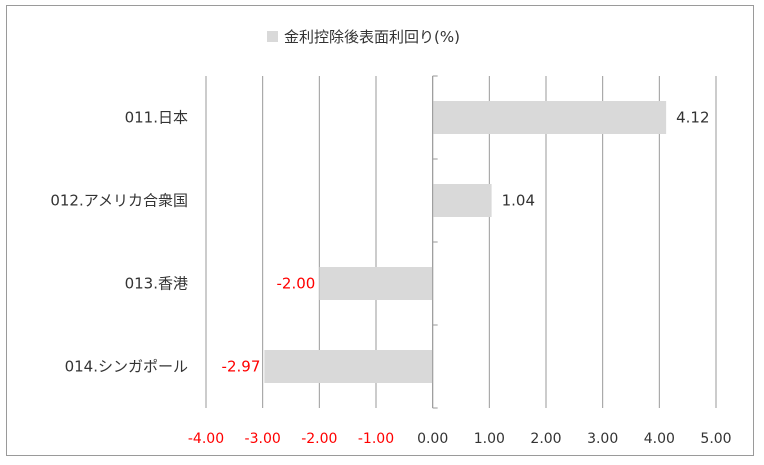  Describe the element at coordinates (659, 439) in the screenshot. I see `x-tick-label: 4.00` at that location.